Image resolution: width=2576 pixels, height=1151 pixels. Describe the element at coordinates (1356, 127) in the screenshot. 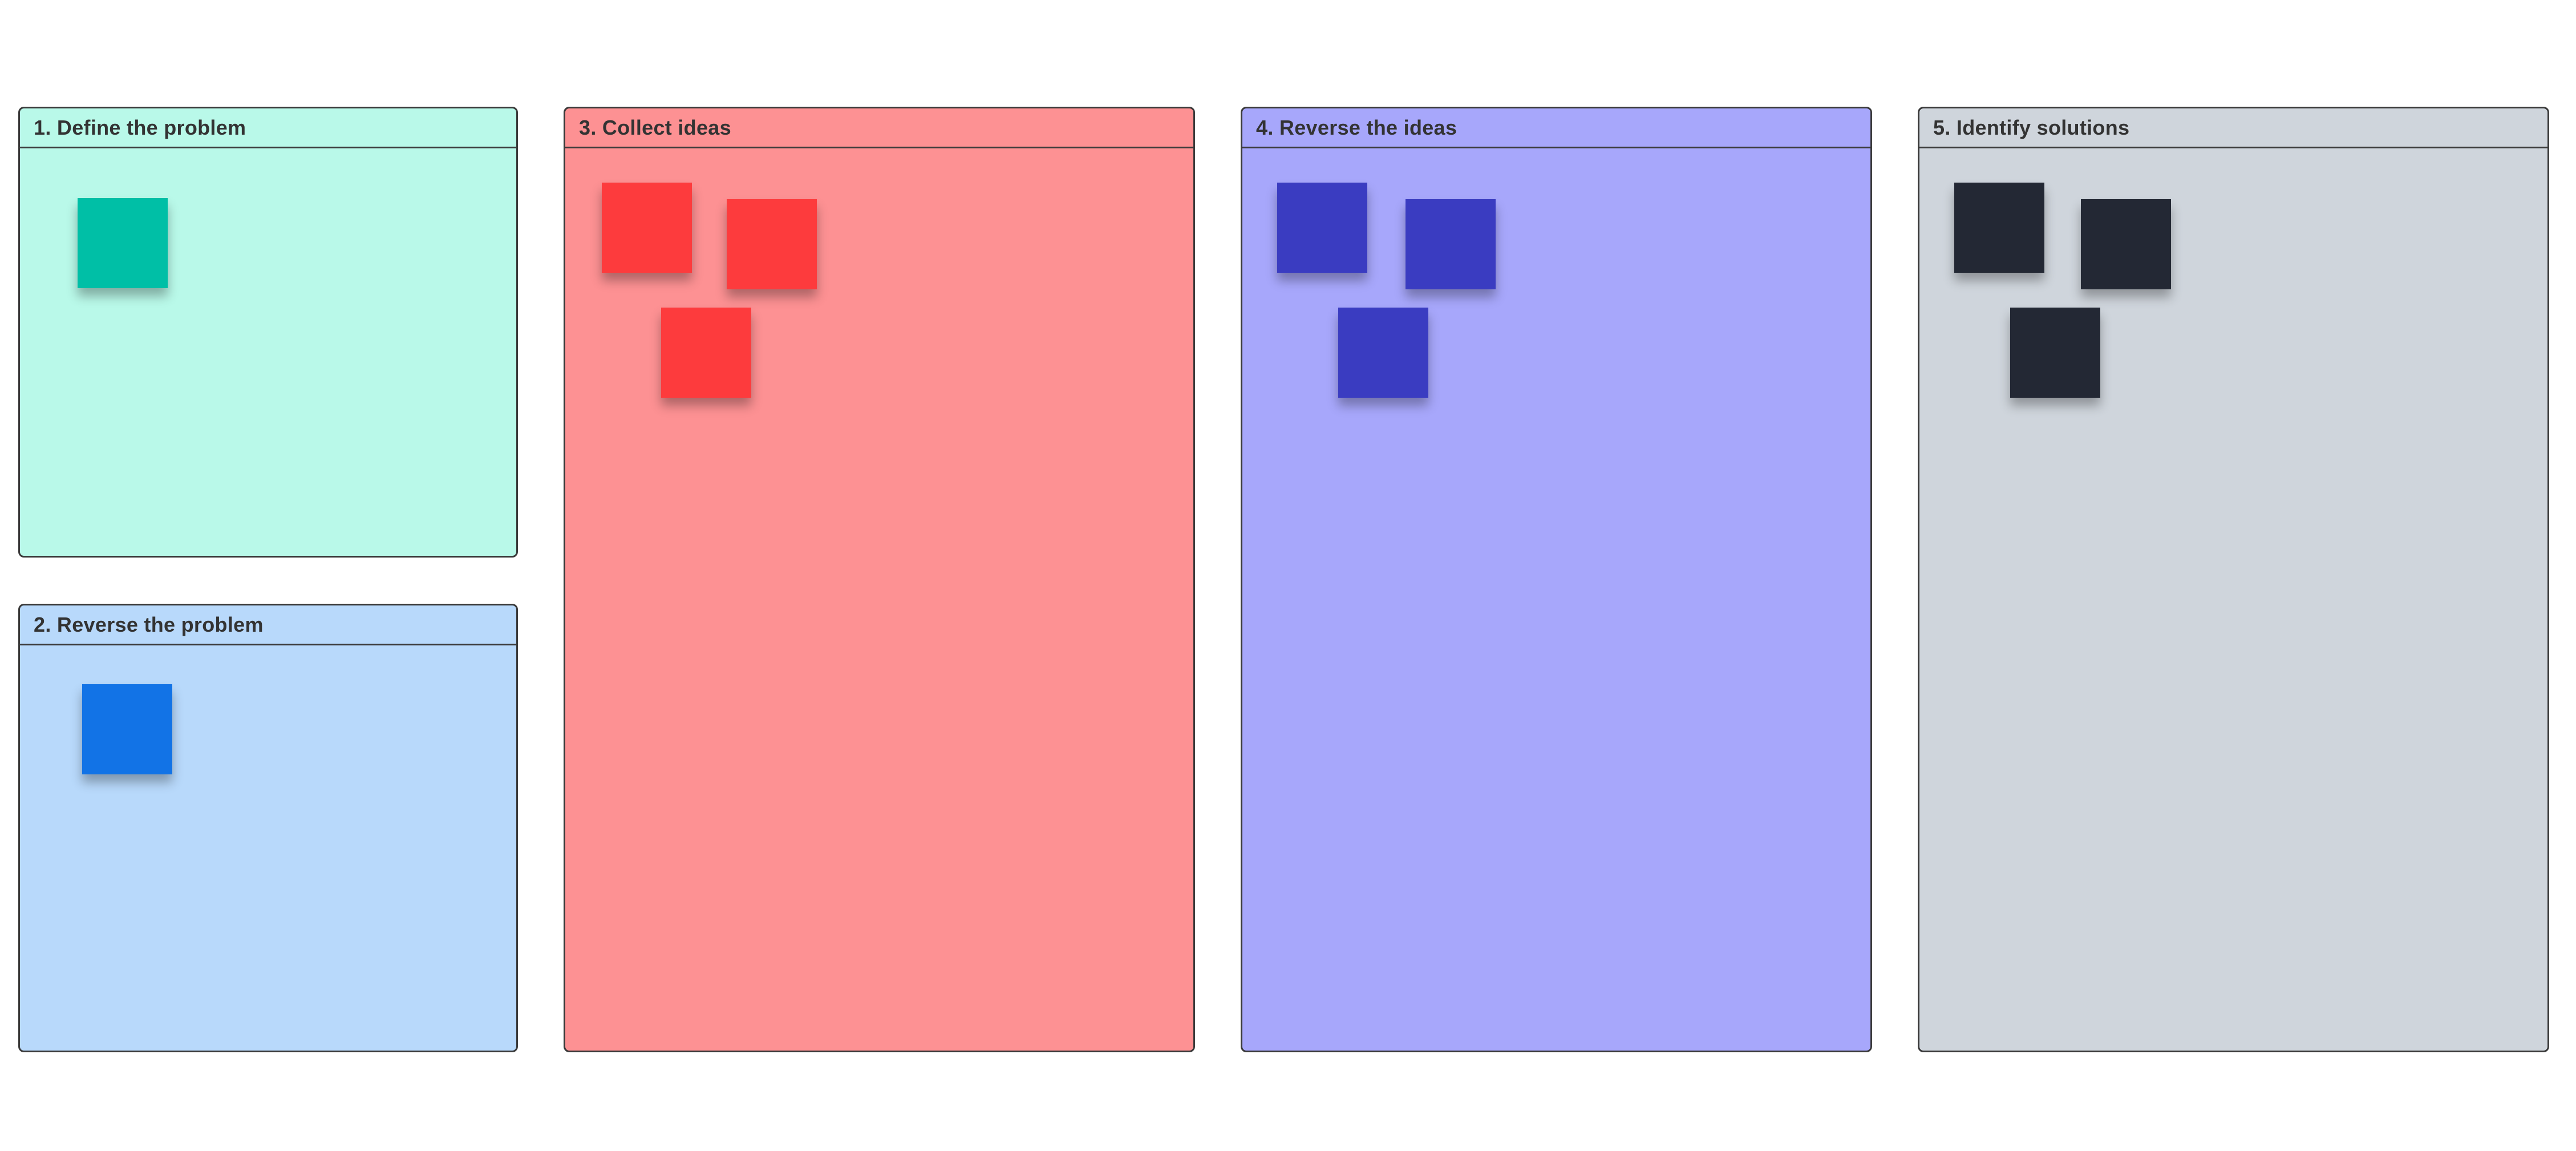

I see `panel-title: 4. Reverse the ideas` at that location.